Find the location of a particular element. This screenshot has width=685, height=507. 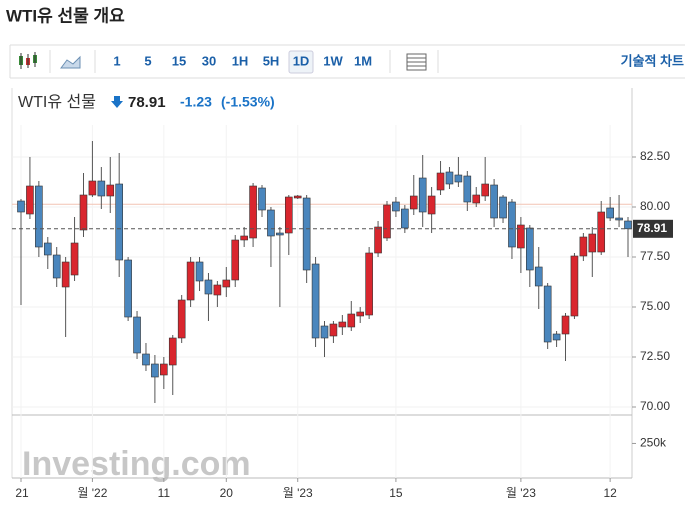

x-tick-label: 15 is located at coordinates (396, 493).